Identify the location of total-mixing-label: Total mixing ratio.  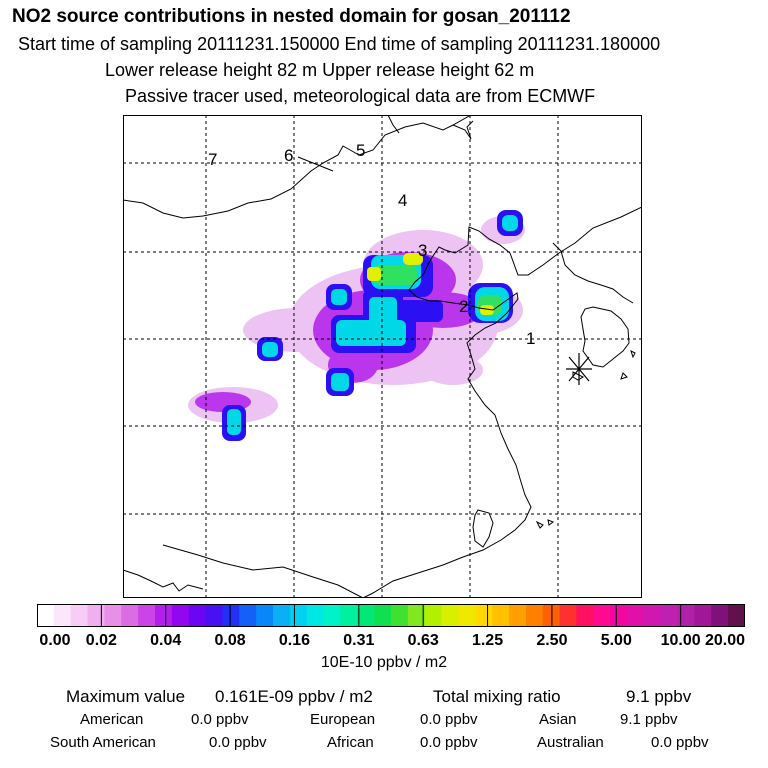
(497, 696).